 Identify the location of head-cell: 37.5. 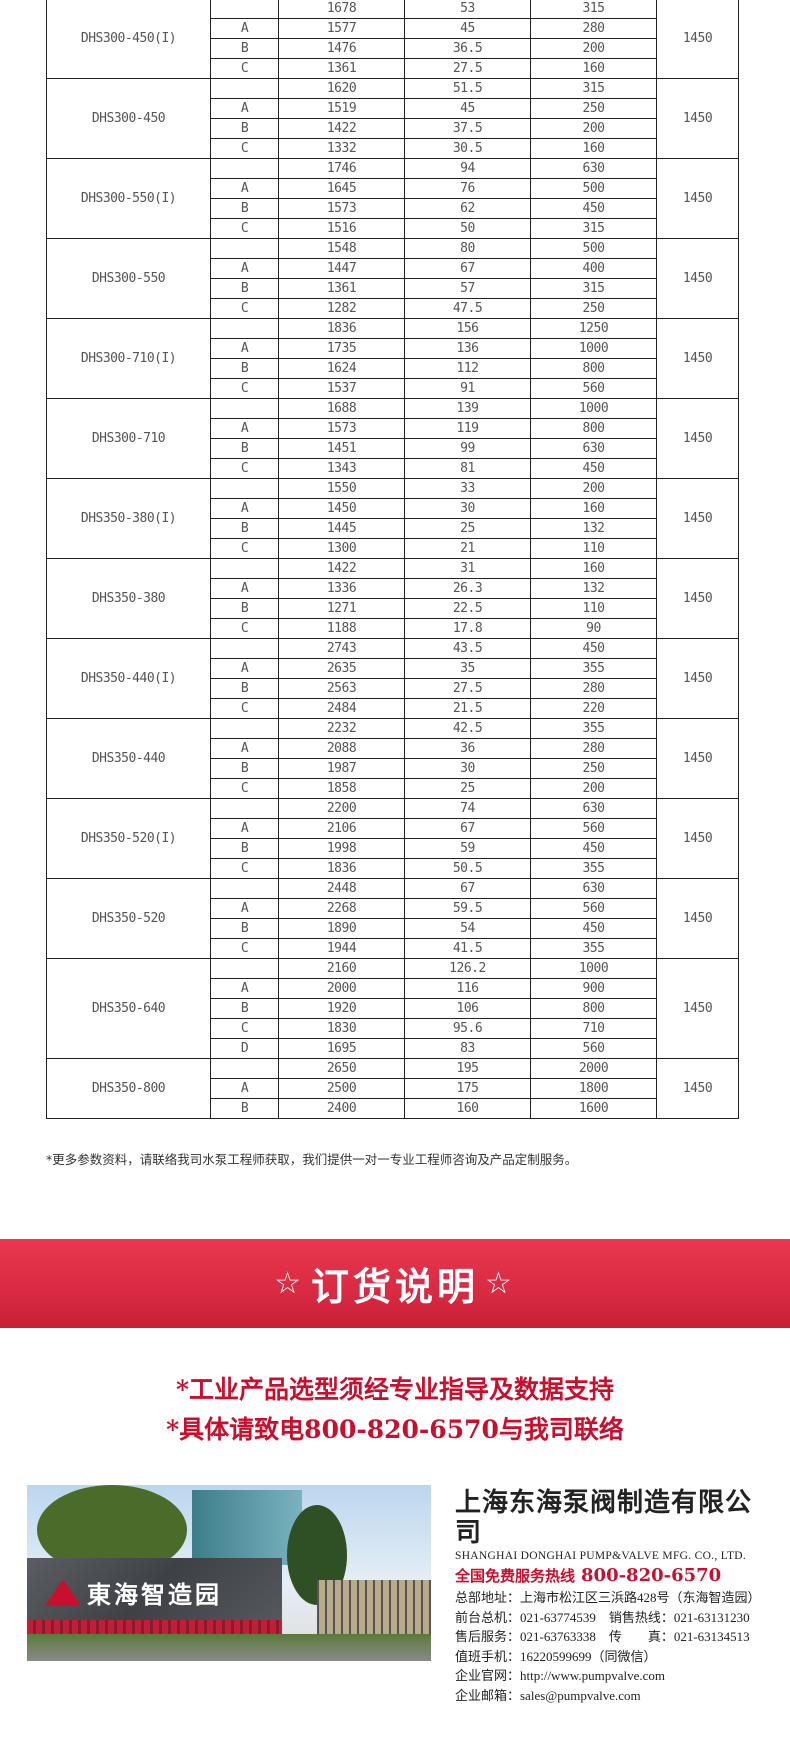
(467, 128).